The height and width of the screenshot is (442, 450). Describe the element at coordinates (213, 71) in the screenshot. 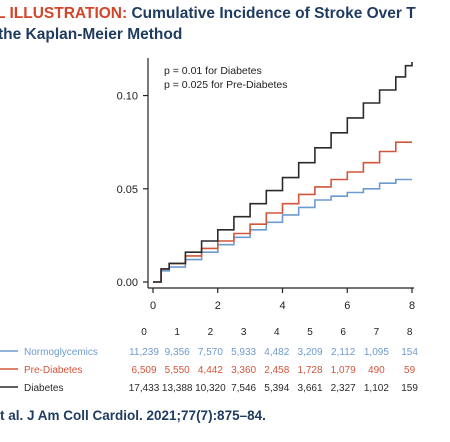

I see `p-value-annotation: p = 0.01 for Diabetes` at that location.